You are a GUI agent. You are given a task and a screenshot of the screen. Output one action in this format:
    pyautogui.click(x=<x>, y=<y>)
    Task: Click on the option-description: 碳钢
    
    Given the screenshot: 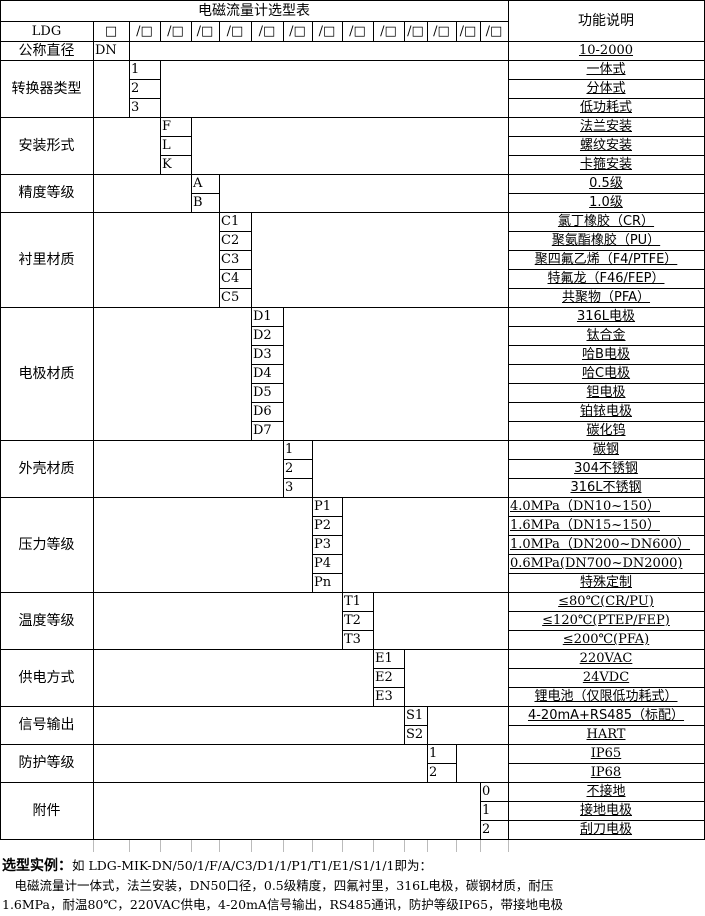 What is the action you would take?
    pyautogui.click(x=606, y=450)
    